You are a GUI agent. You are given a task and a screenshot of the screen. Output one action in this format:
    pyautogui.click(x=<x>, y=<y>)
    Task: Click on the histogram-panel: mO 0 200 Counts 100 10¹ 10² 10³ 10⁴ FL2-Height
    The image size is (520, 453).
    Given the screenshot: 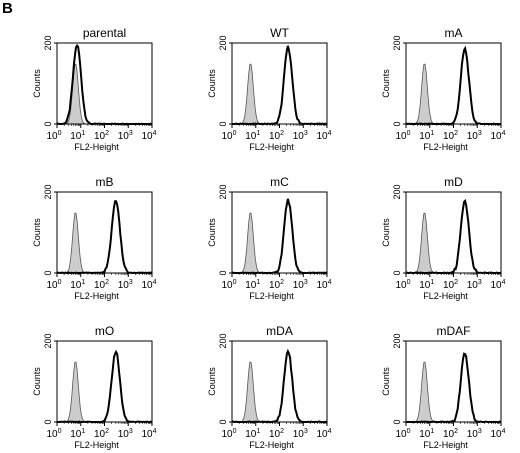 What is the action you would take?
    pyautogui.click(x=94, y=387)
    